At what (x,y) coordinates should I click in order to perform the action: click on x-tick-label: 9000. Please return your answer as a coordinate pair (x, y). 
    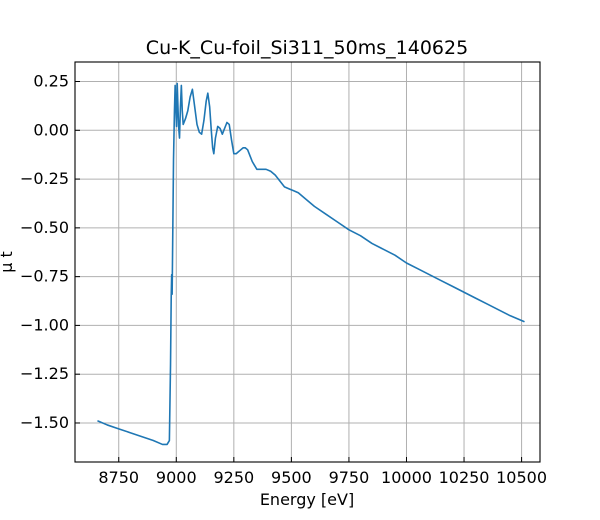
    Looking at the image, I should click on (176, 477).